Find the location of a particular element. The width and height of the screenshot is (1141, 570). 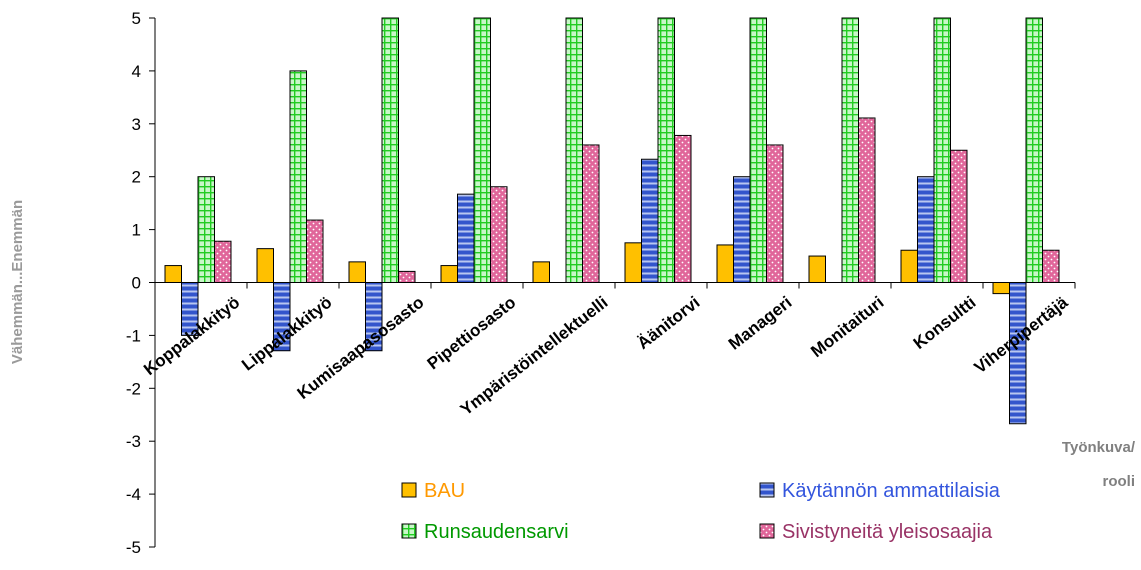

y-tick-label: -3 is located at coordinates (133, 441).